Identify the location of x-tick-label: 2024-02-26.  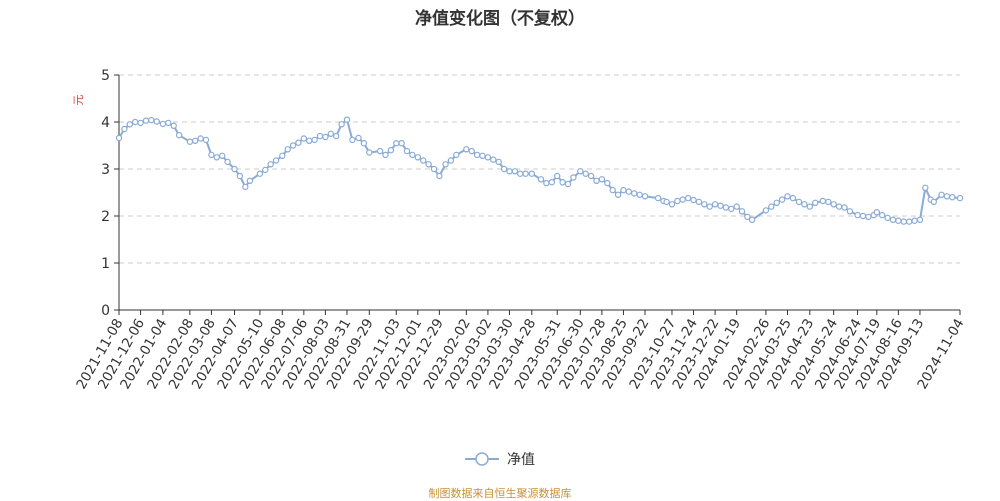
(746, 354).